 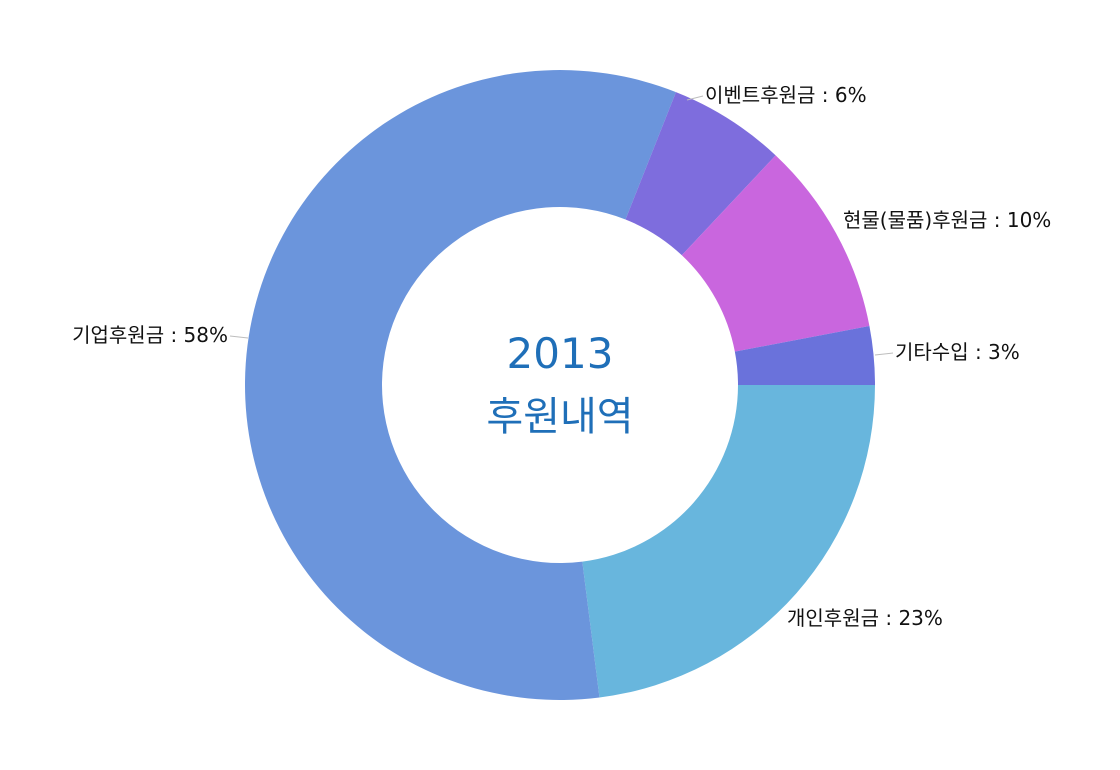 What do you see at coordinates (150, 335) in the screenshot?
I see `slice-label-2: 기업후원금 : 58%` at bounding box center [150, 335].